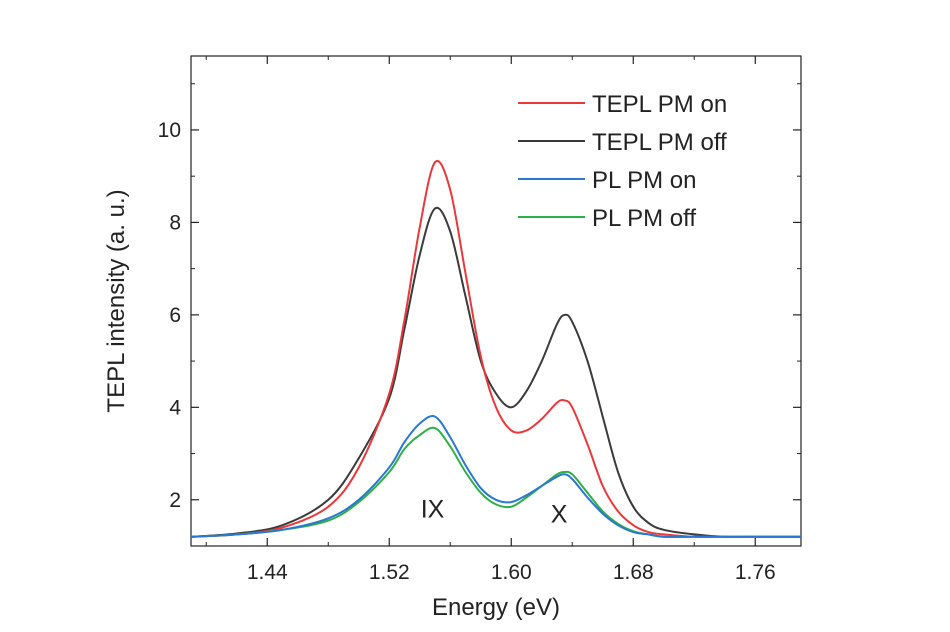 This screenshot has width=950, height=632. I want to click on y-tick-label: 6, so click(175, 315).